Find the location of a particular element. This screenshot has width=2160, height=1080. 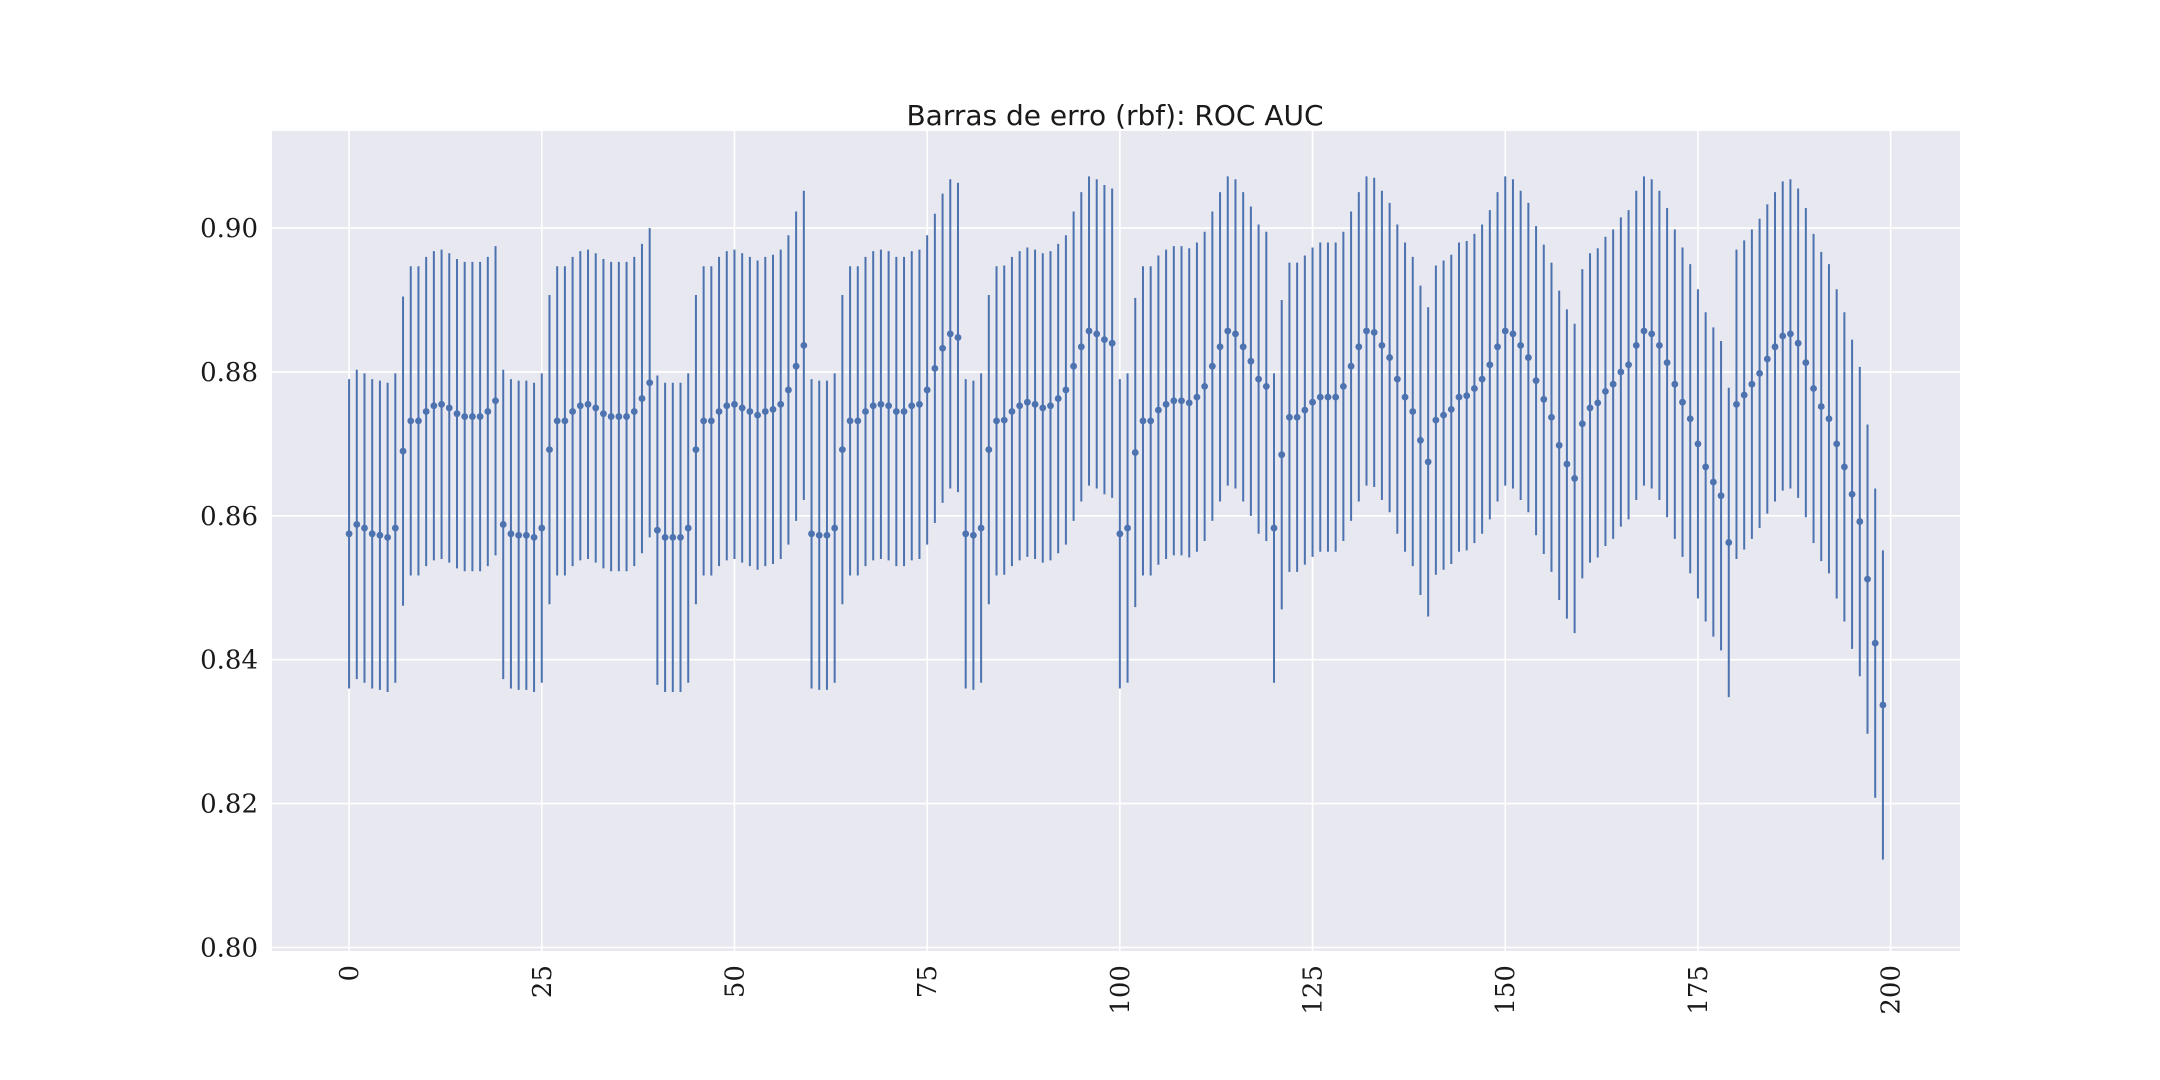

chart-title: Barras de erro (rbf): ROC AUC is located at coordinates (1114, 115).